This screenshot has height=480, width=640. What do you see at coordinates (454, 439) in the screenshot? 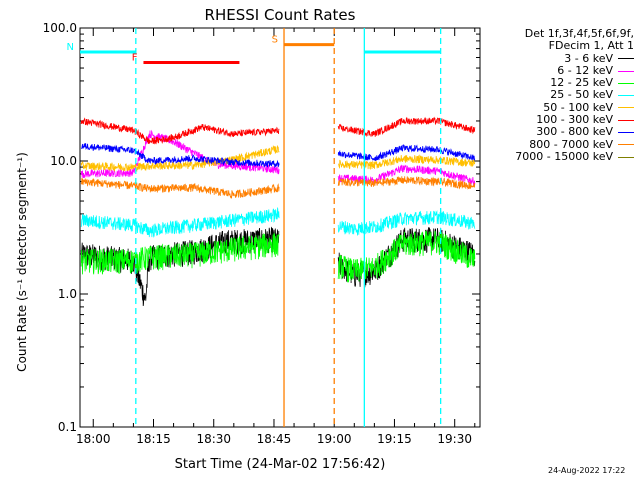
I see `x-tick-label: 19:30` at bounding box center [454, 439].